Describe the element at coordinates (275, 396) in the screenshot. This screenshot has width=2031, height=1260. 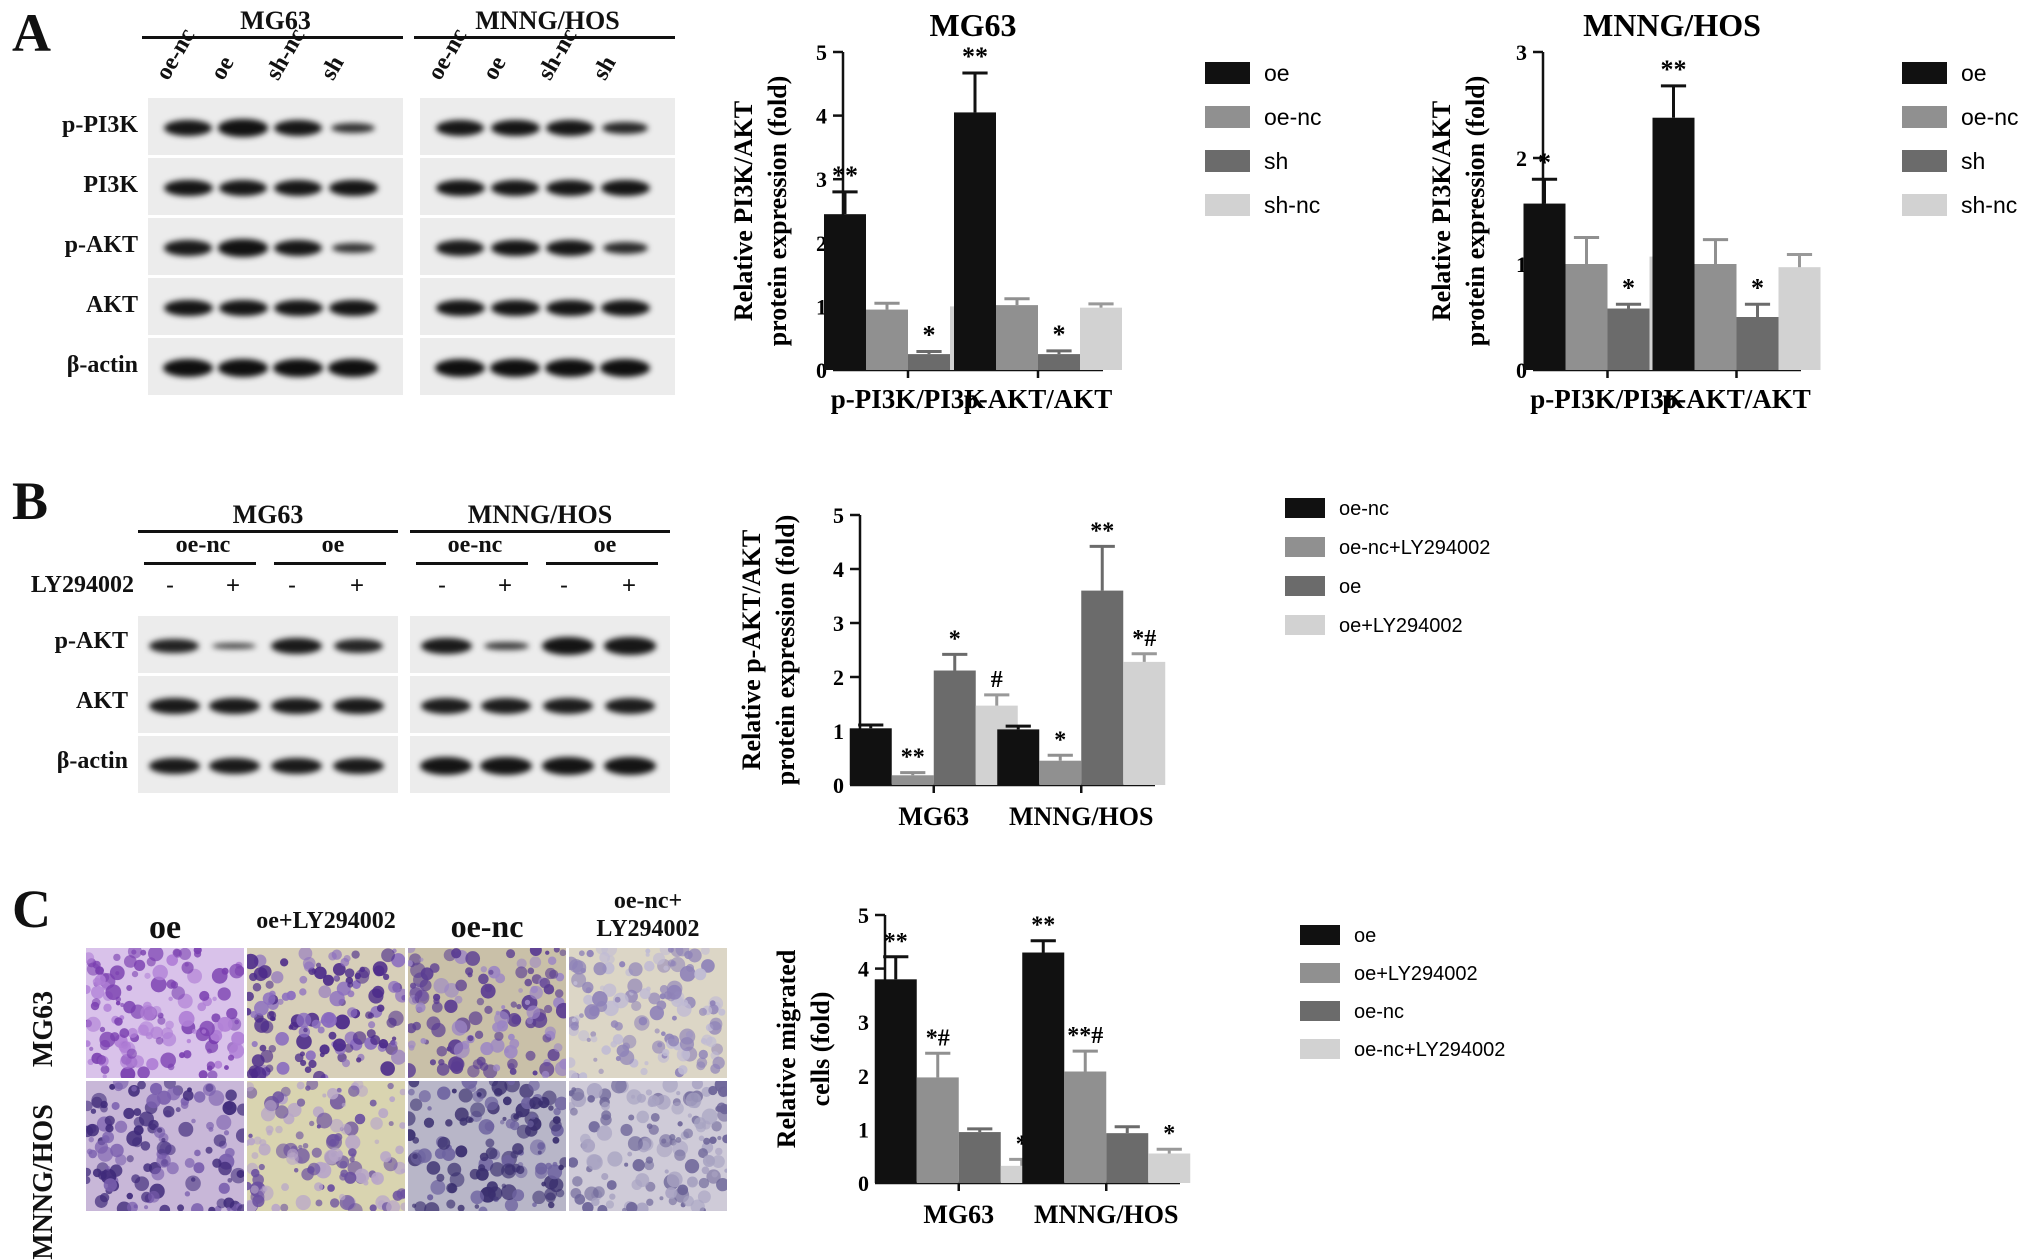
I see `blot-a-row-divider` at that location.